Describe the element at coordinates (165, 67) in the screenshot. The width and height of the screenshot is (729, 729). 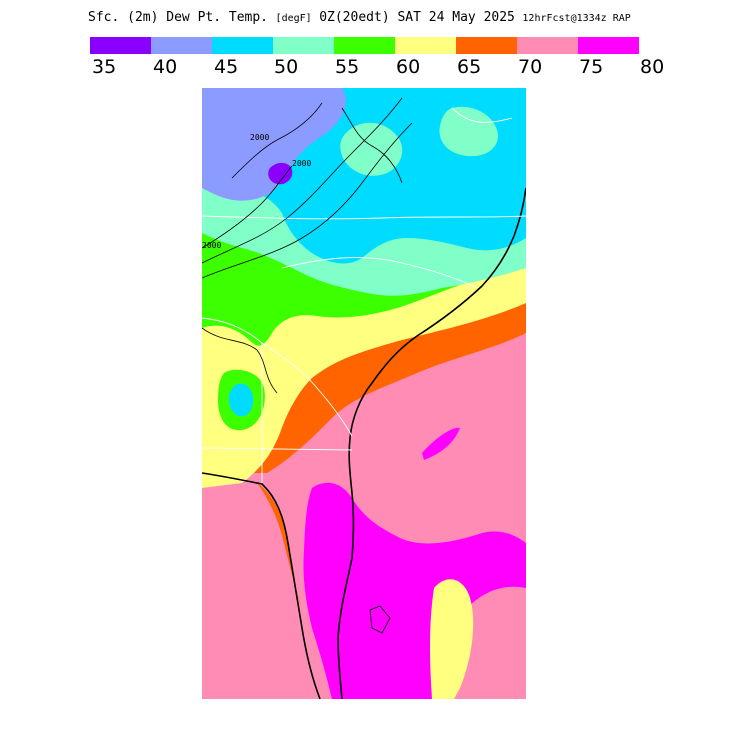
I see `colorbar-tick-label: 40` at that location.